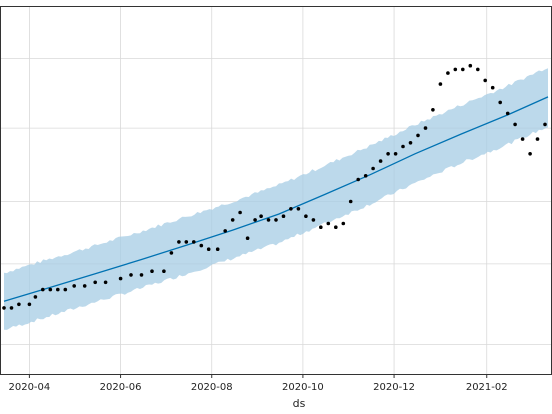 Image resolution: width=552 pixels, height=414 pixels. What do you see at coordinates (121, 387) in the screenshot?
I see `x-tick-label: 2020-06` at bounding box center [121, 387].